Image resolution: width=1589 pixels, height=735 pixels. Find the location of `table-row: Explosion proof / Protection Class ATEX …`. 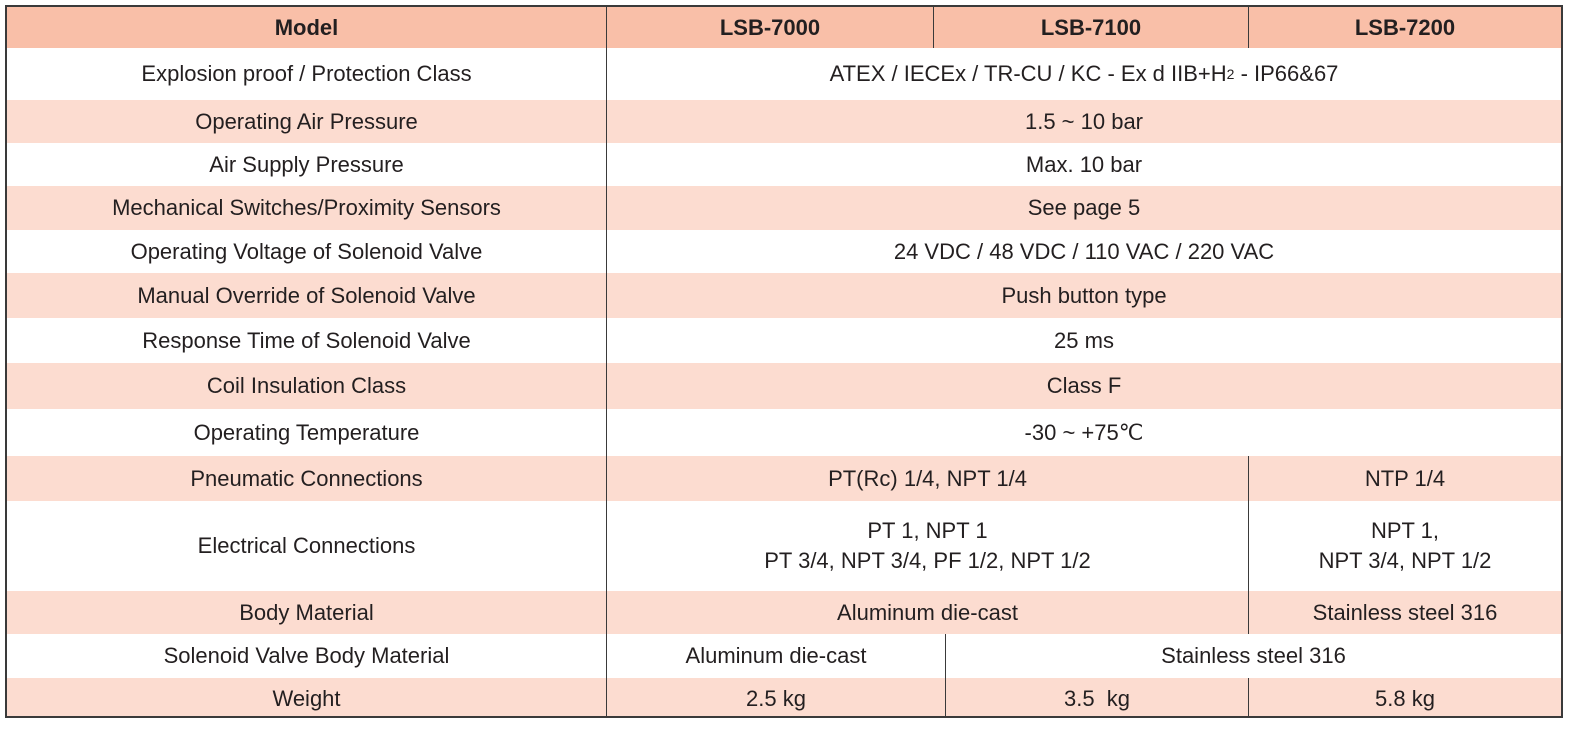

table-row: Explosion proof / Protection Class ATEX … is located at coordinates (784, 74).